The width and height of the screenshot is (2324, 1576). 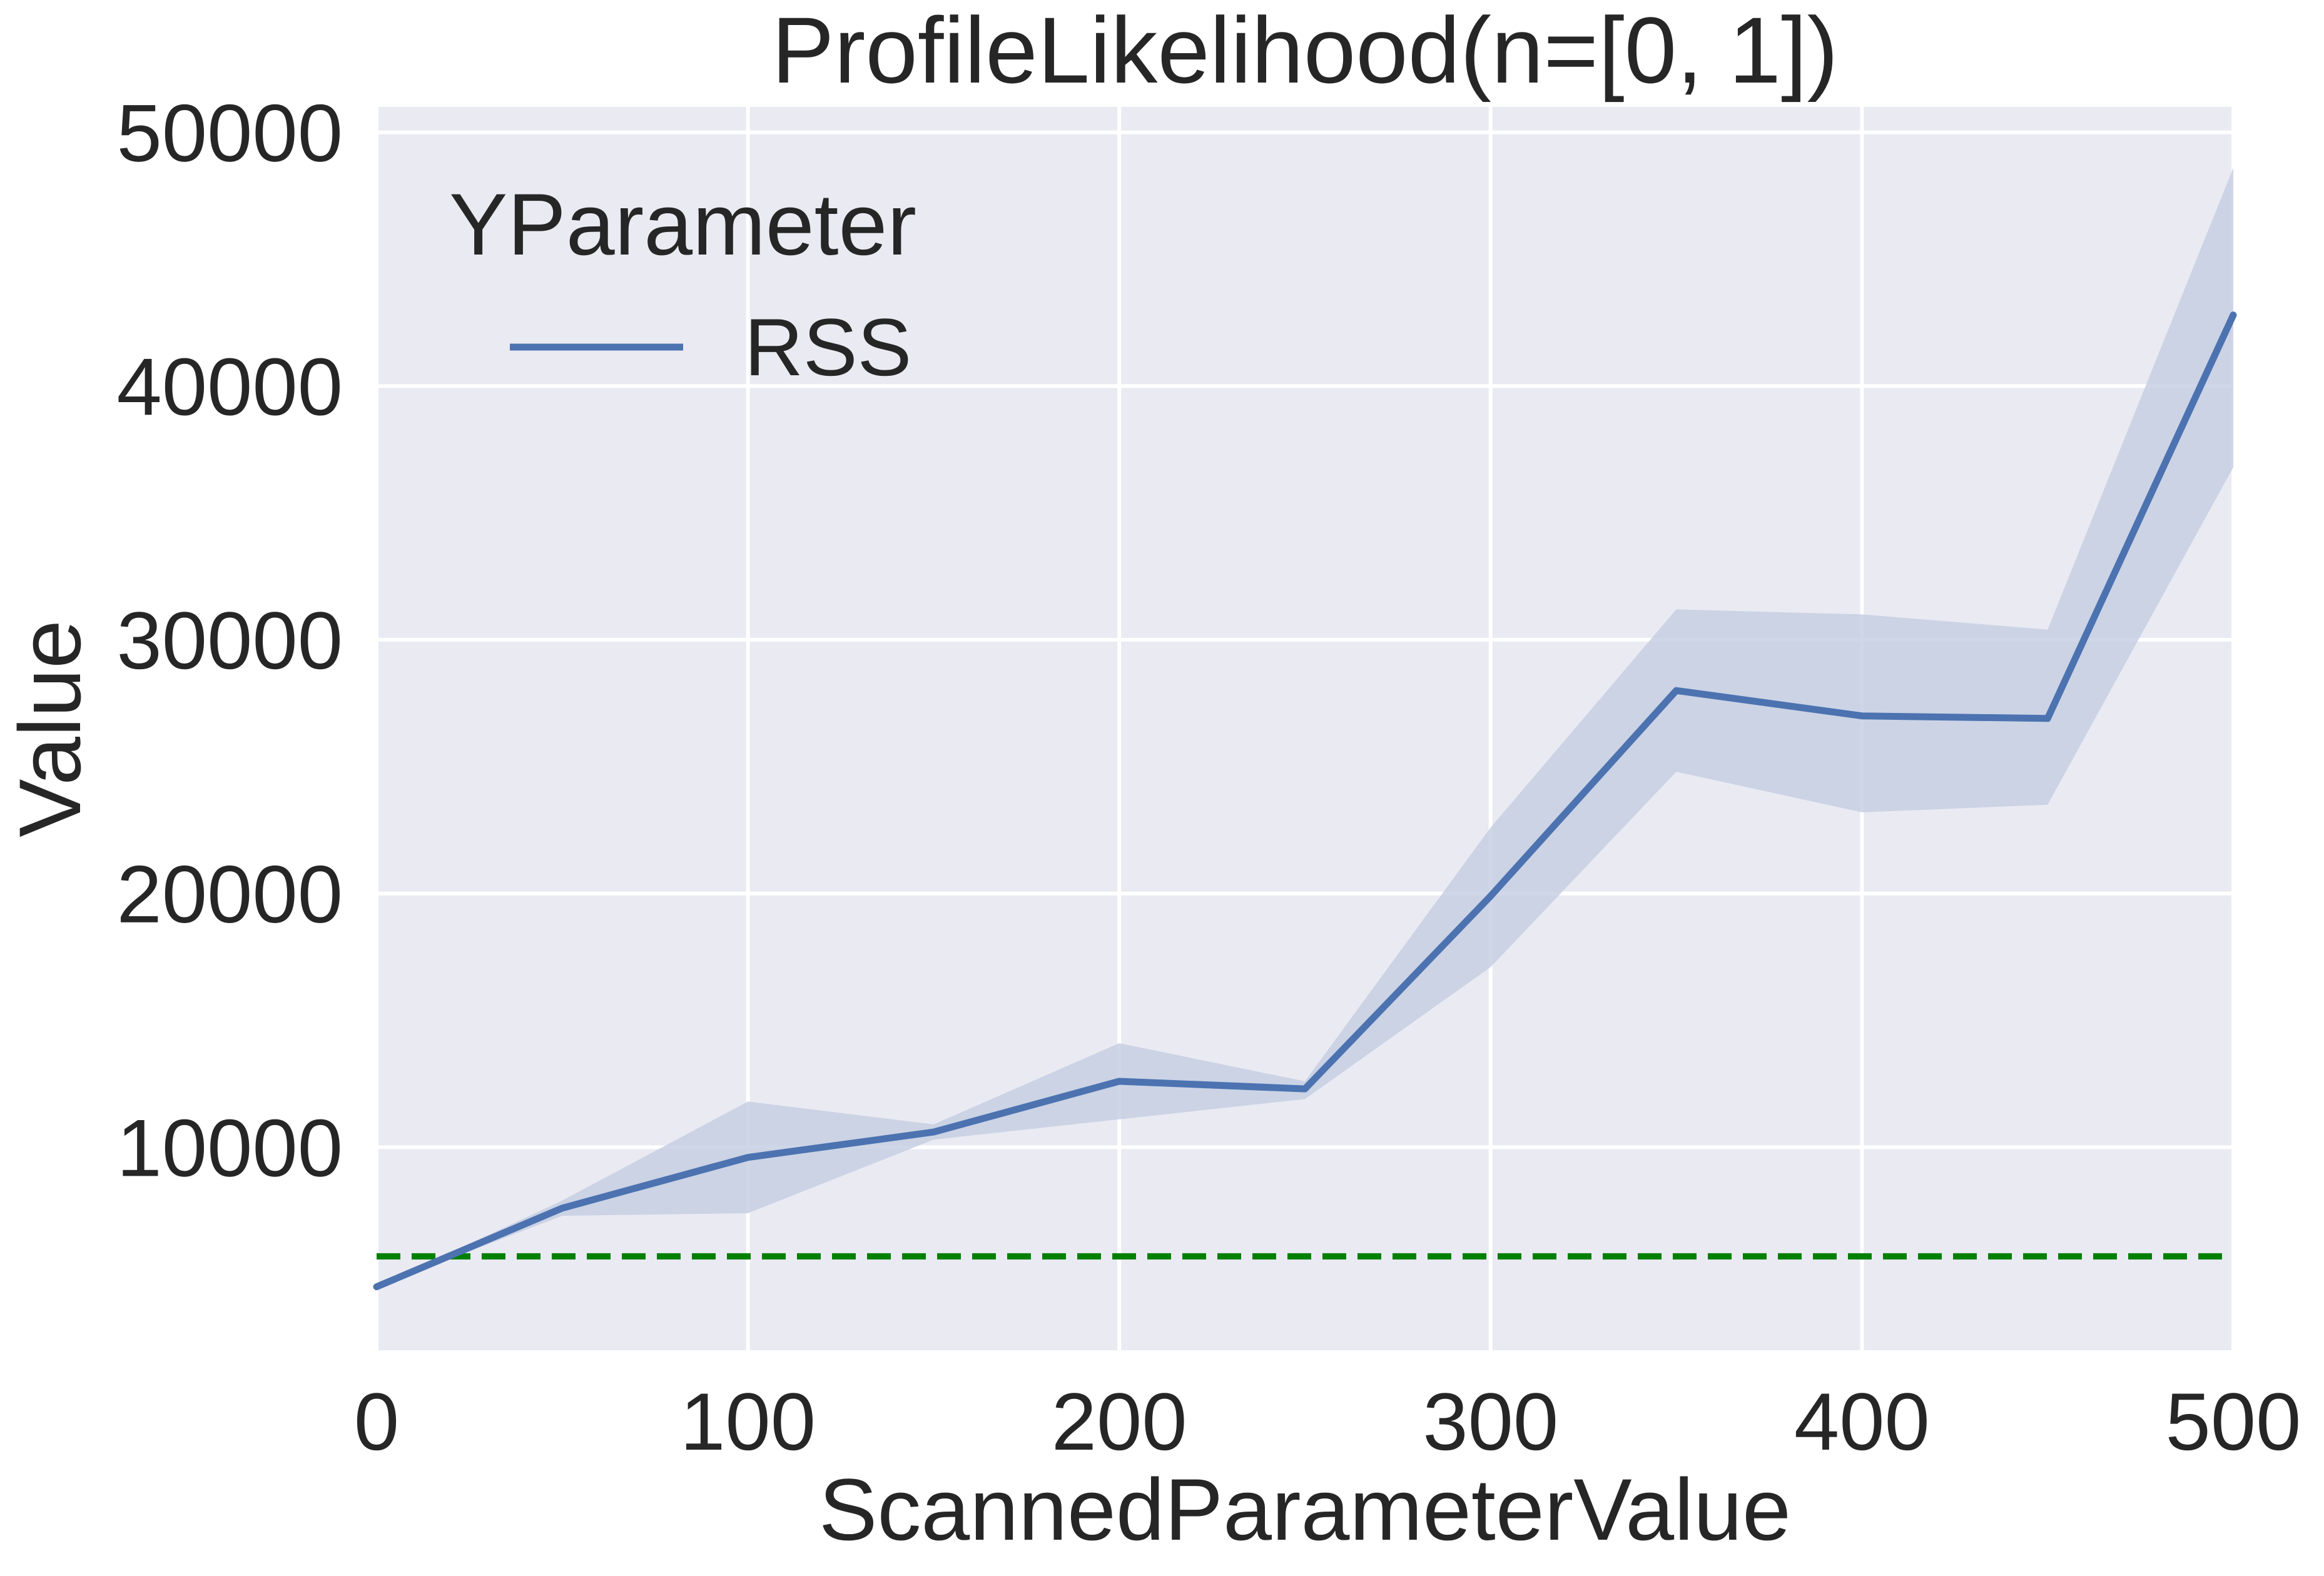 I want to click on y-tick-label: 40000, so click(x=230, y=386).